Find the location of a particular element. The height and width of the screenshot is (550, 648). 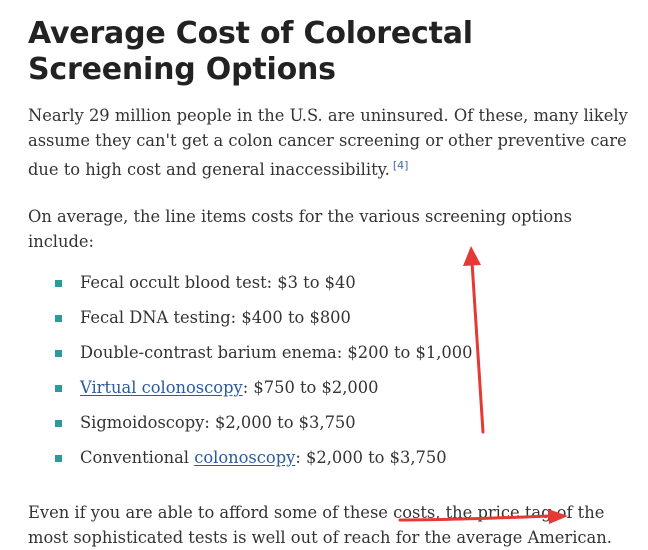

virtual-colonoscopy-link: Virtual colonoscopy is located at coordinates (161, 387).